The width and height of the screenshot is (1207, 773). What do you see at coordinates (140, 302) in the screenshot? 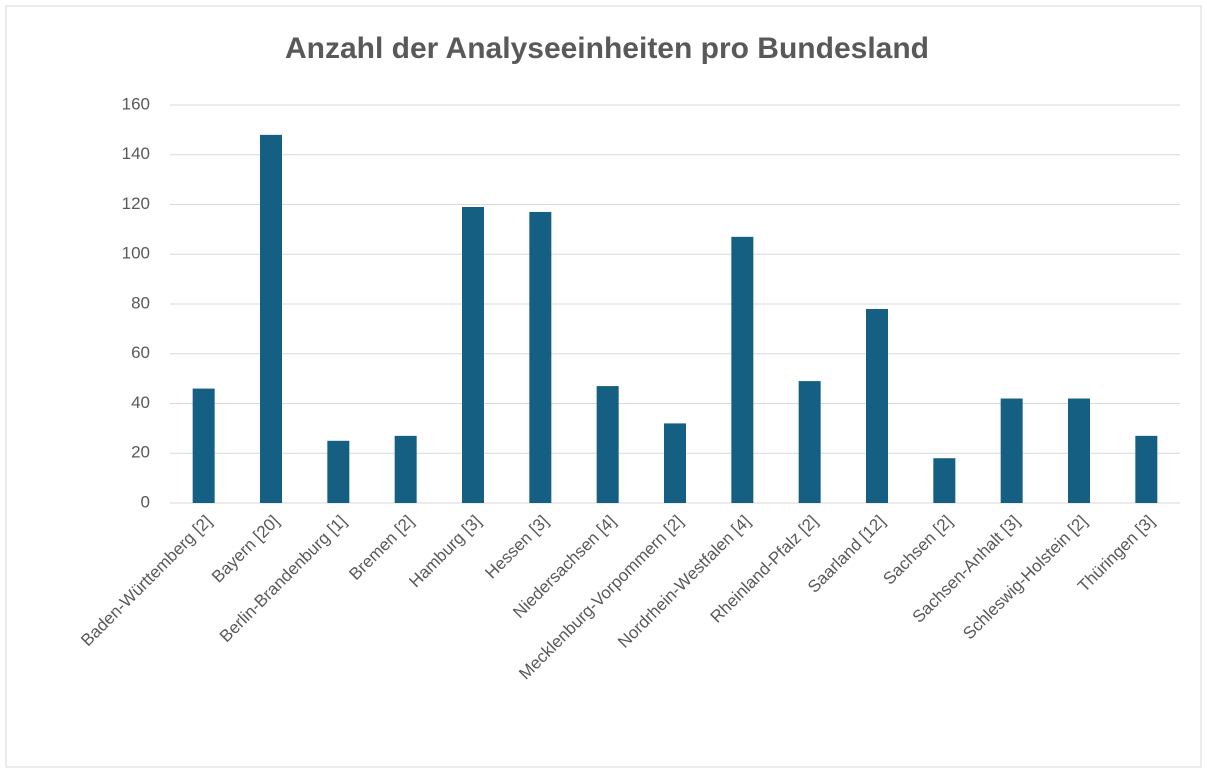
I see `y-tick-label: 80` at bounding box center [140, 302].